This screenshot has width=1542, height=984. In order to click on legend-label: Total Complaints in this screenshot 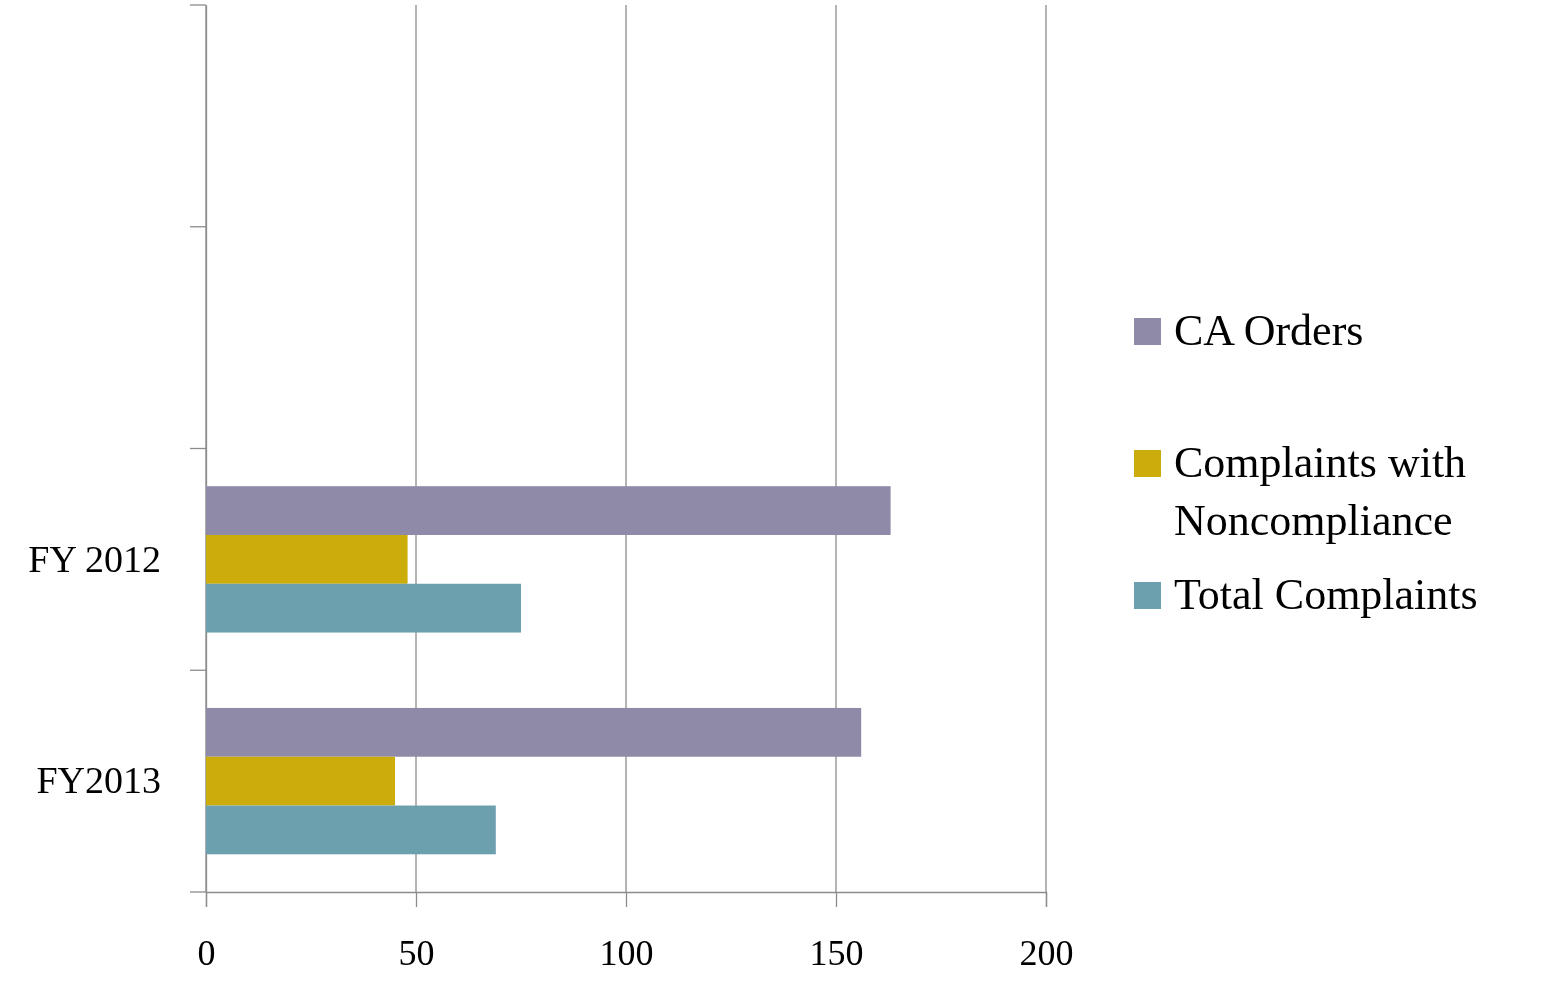, I will do `click(1326, 594)`.